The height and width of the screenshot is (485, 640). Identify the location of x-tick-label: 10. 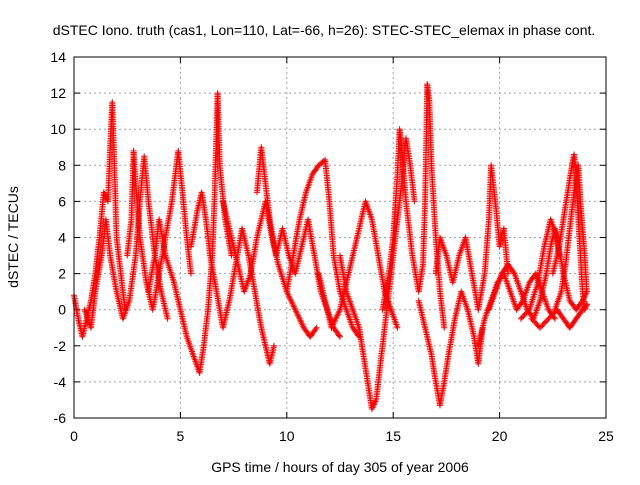
(287, 436).